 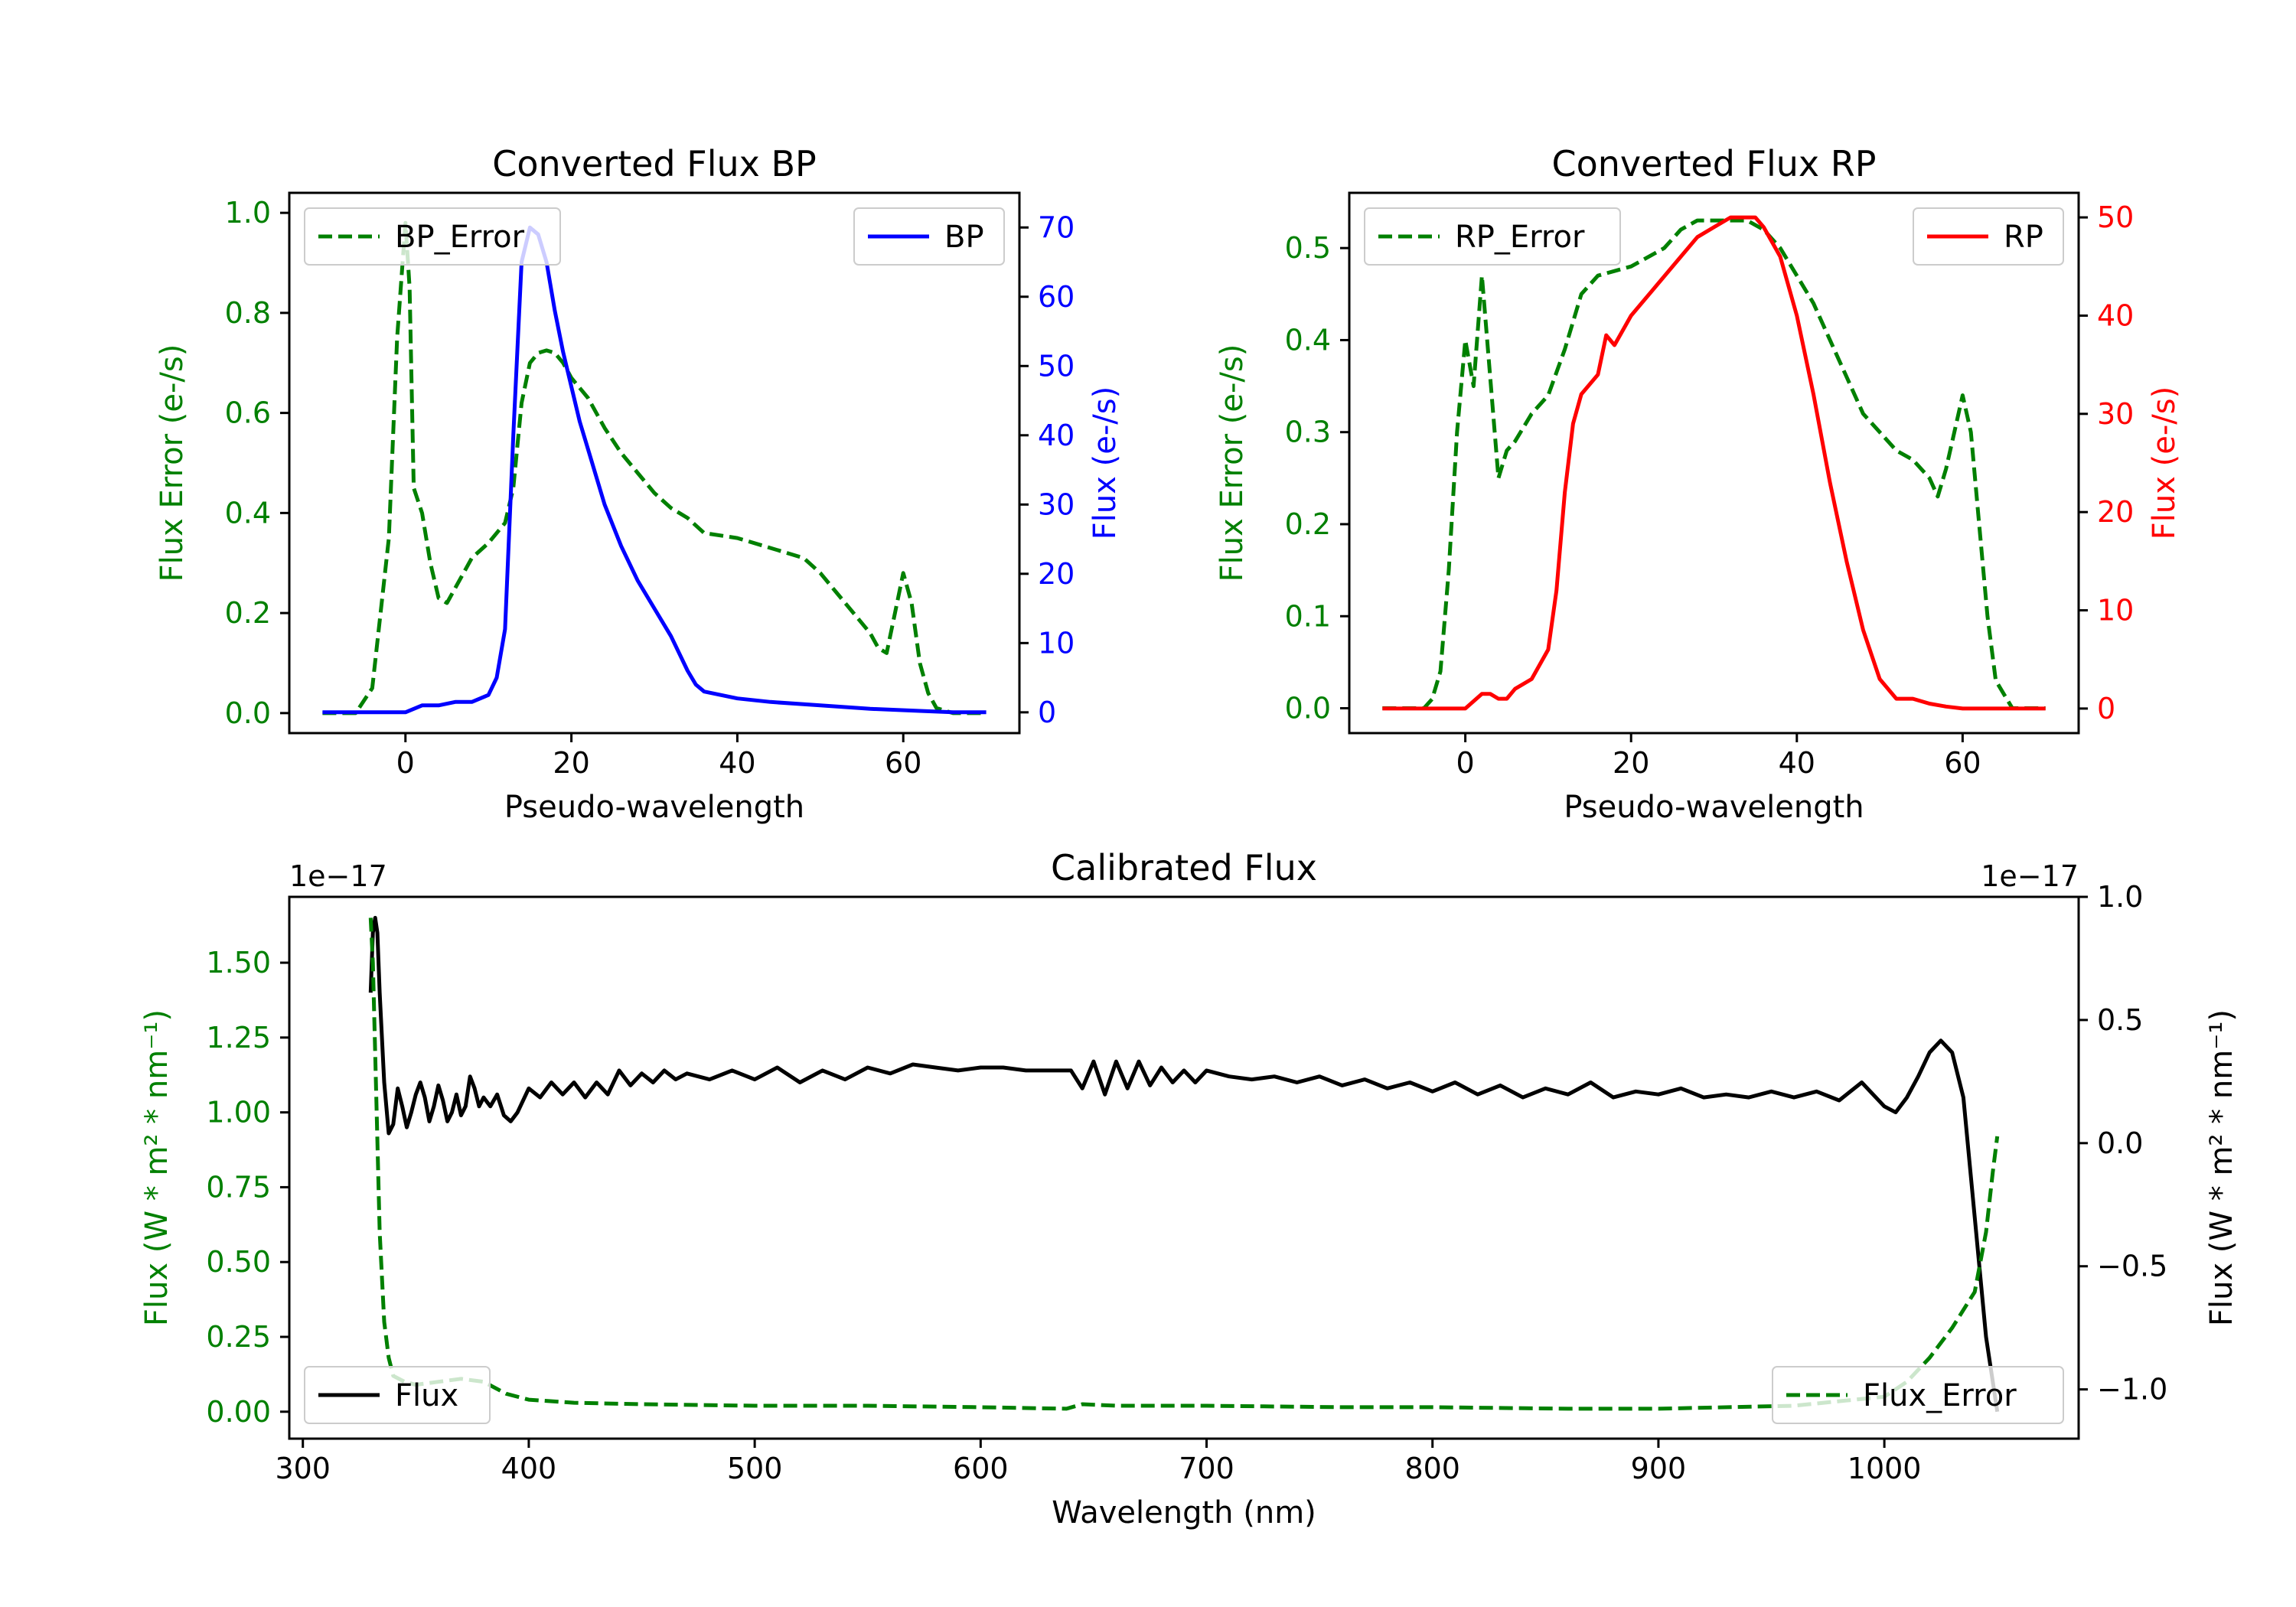 I want to click on legend-label: BP_Error, so click(x=460, y=237).